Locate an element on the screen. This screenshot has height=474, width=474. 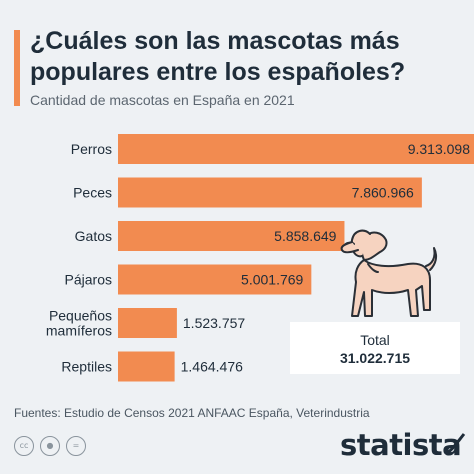
category-label: Pájaros is located at coordinates (88, 280).